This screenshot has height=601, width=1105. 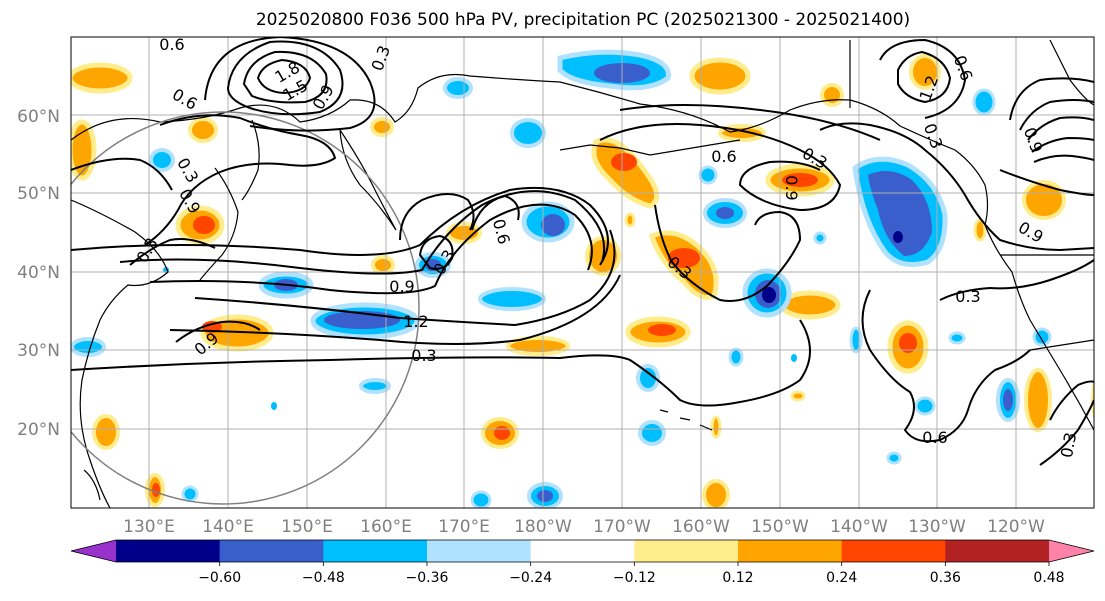 I want to click on lat-label: 60°N, so click(x=38, y=117).